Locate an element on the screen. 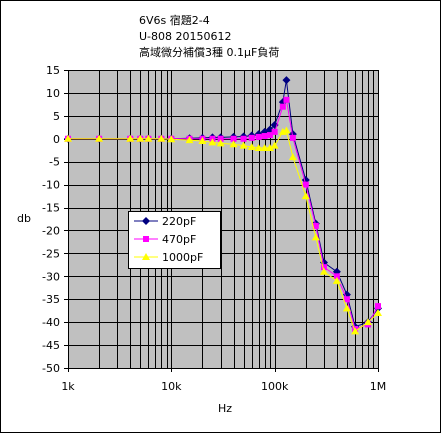 The image size is (441, 433). title-line-2: U-808 20150612 is located at coordinates (185, 36).